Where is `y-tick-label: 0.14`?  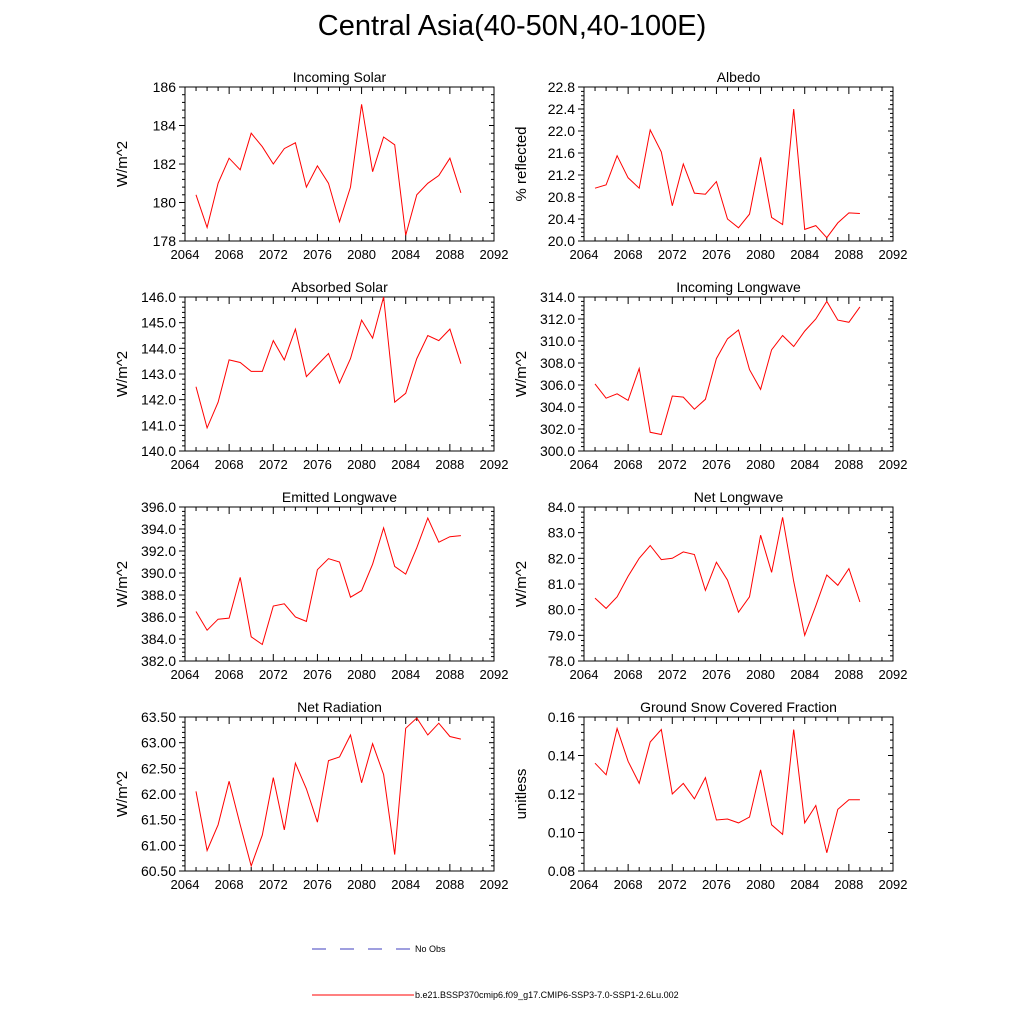
y-tick-label: 0.14 is located at coordinates (561, 756).